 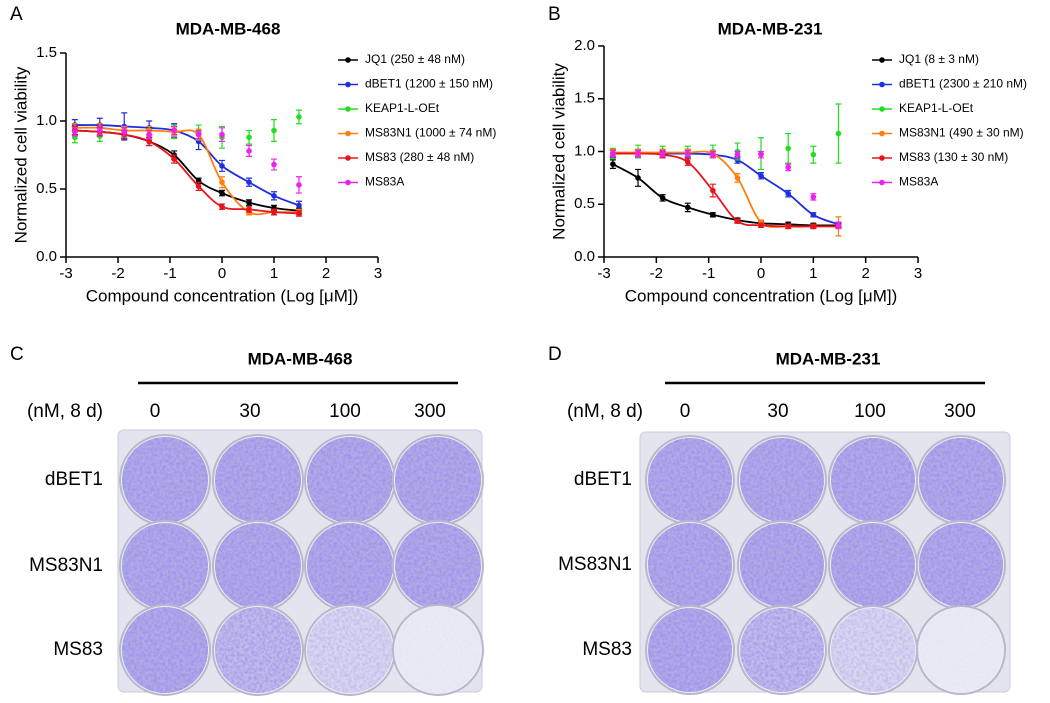 I want to click on x-tick-label: -3, so click(x=603, y=273).